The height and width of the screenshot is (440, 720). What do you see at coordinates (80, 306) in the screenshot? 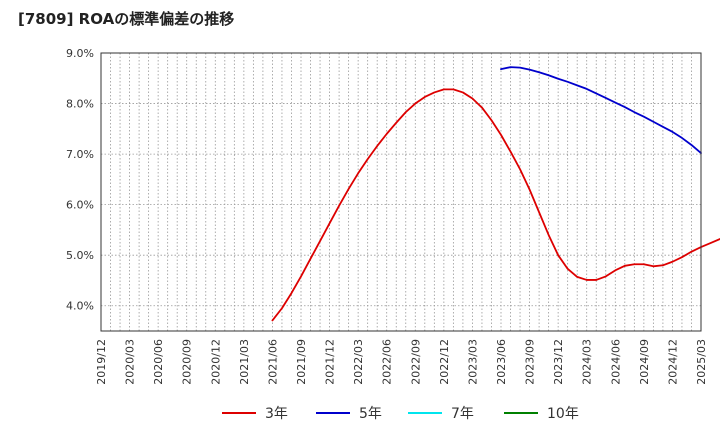
I see `y-tick-label: 4.0%` at bounding box center [80, 306].